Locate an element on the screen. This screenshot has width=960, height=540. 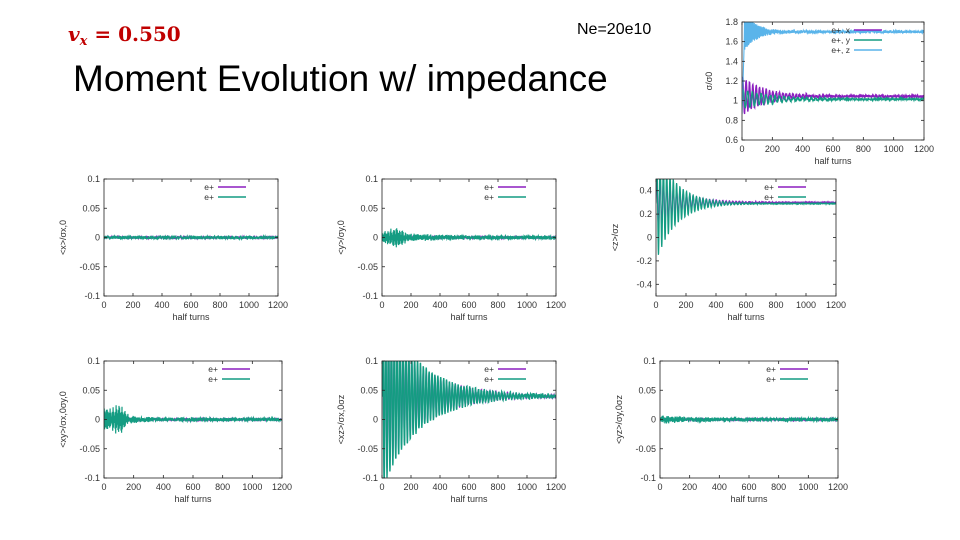
y-axis-label: <yz>/σy,0σz is located at coordinates (619, 419).